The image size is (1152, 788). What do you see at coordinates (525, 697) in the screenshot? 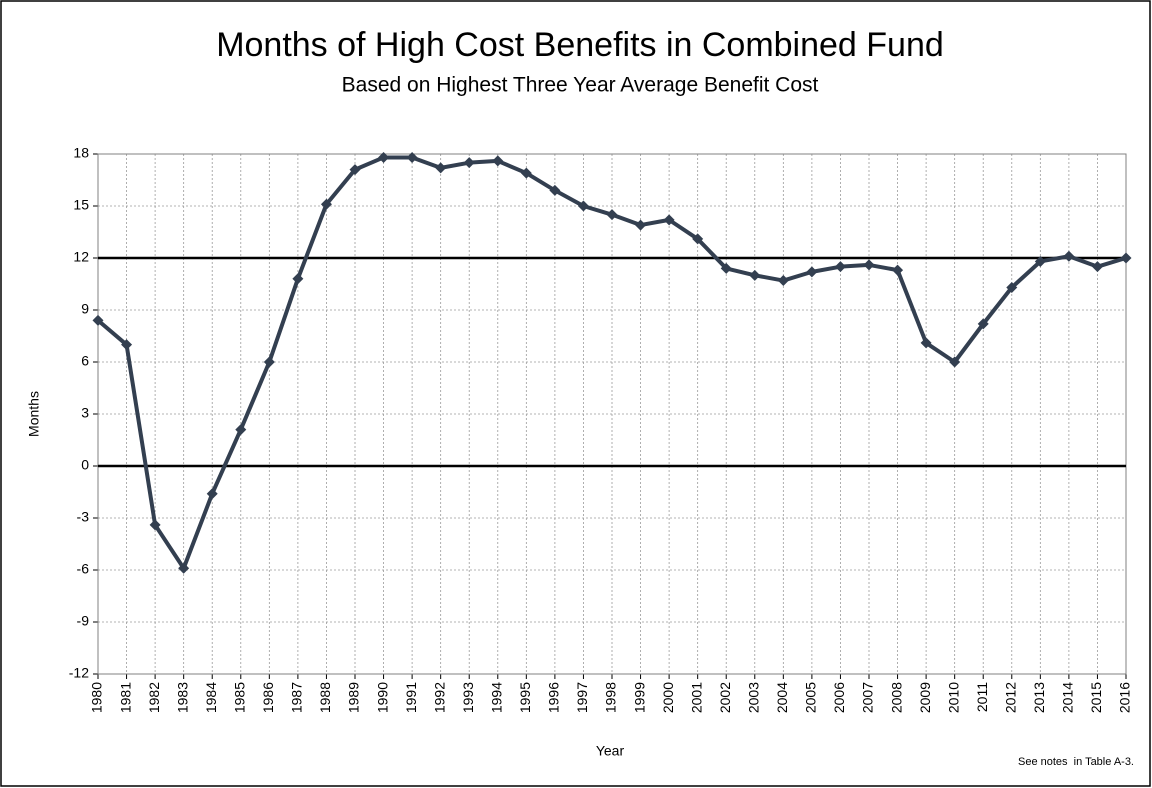
I see `x-tick-label: 1995` at bounding box center [525, 697].